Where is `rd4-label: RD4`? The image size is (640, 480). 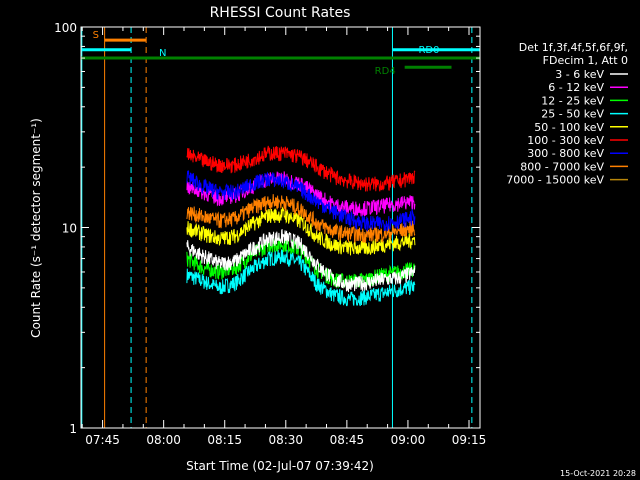
rd4-label: RD4 is located at coordinates (385, 71).